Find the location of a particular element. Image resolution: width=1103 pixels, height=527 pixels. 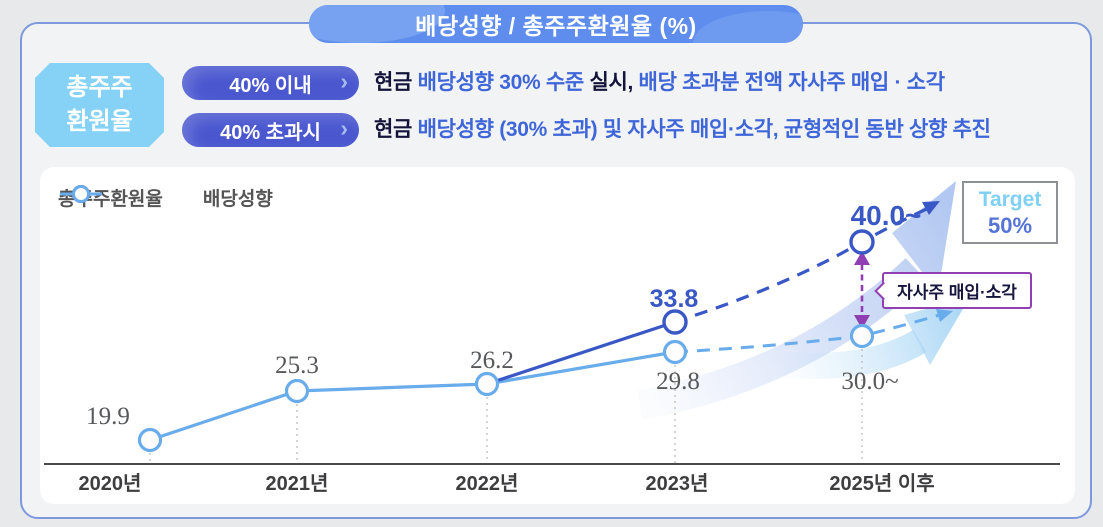

label-box-line1: 총주주 is located at coordinates (99, 87).